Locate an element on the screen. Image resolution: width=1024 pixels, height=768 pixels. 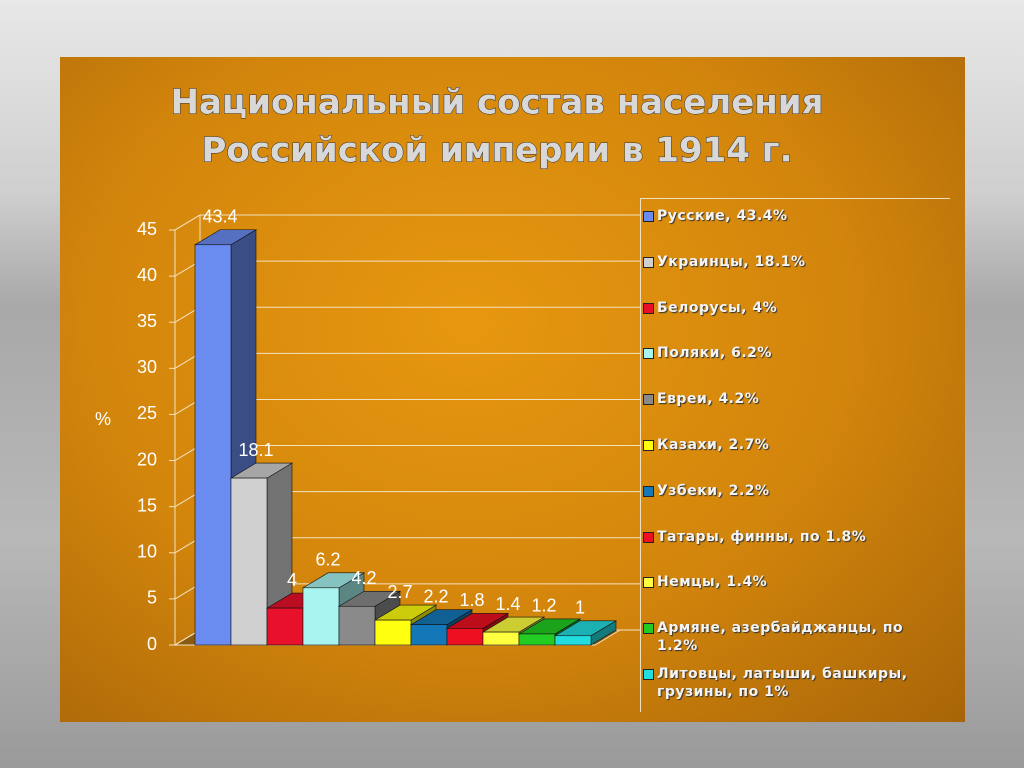
data-label: 1.2 is located at coordinates (543, 606).